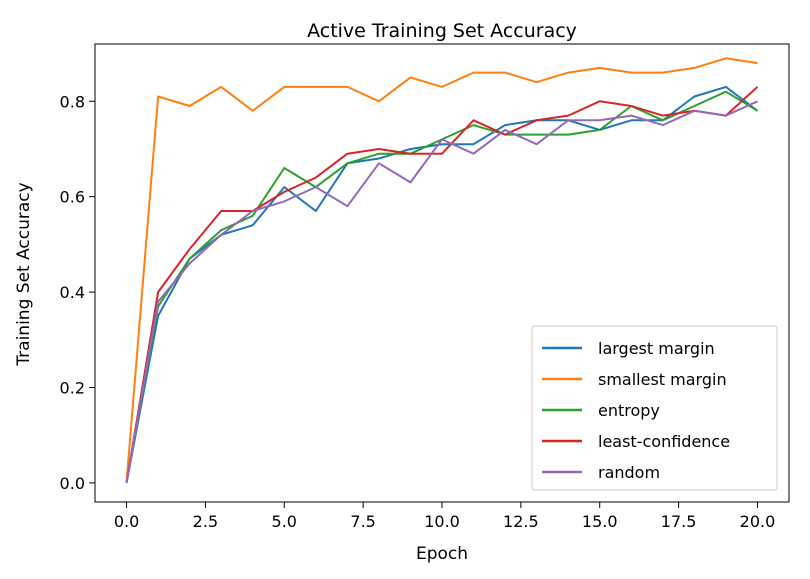 This screenshot has width=810, height=579. Describe the element at coordinates (24, 274) in the screenshot. I see `y-axis-label: Training Set Accuracy` at that location.